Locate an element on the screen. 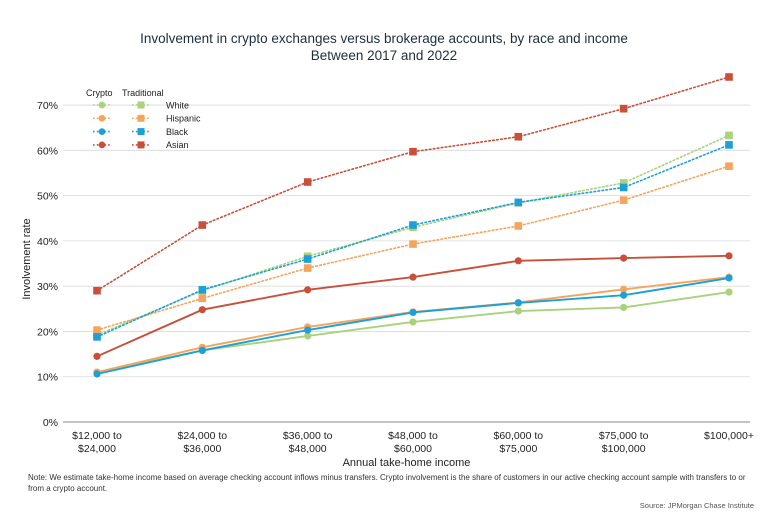 The height and width of the screenshot is (520, 768). x-tick-label: $12,000 to $24,000 is located at coordinates (97, 442).